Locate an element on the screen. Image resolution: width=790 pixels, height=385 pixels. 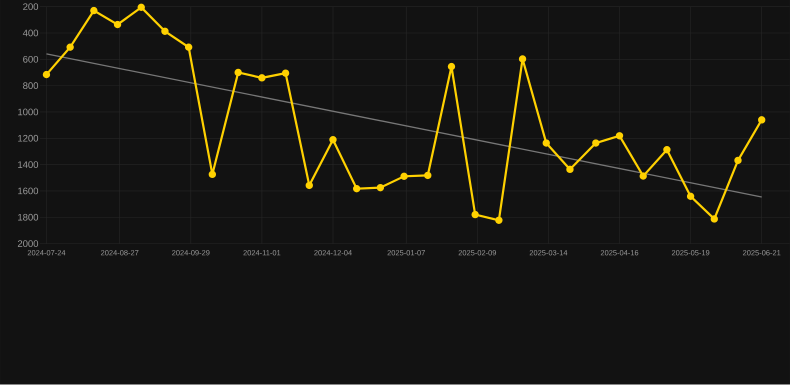
y-tick-label: 800 is located at coordinates (30, 86).